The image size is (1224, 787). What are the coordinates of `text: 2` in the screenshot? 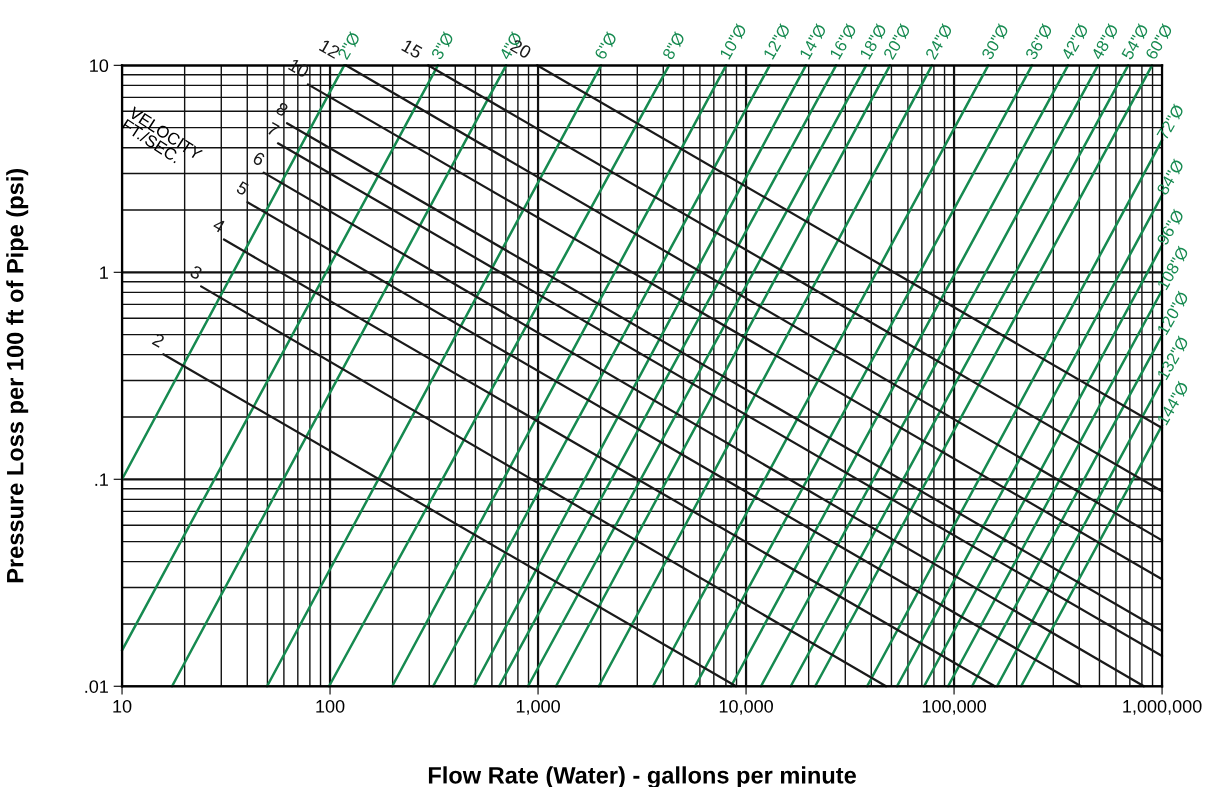 It's located at (158, 340).